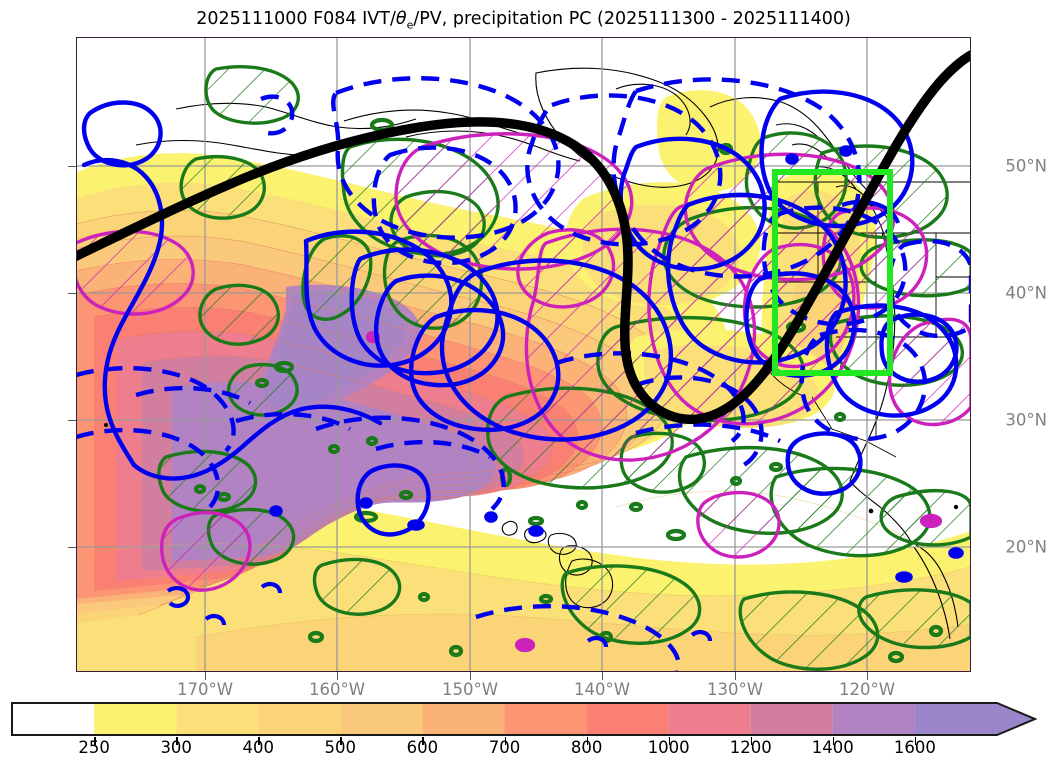 The width and height of the screenshot is (1047, 767). I want to click on colorbar-svg, so click(524, 719).